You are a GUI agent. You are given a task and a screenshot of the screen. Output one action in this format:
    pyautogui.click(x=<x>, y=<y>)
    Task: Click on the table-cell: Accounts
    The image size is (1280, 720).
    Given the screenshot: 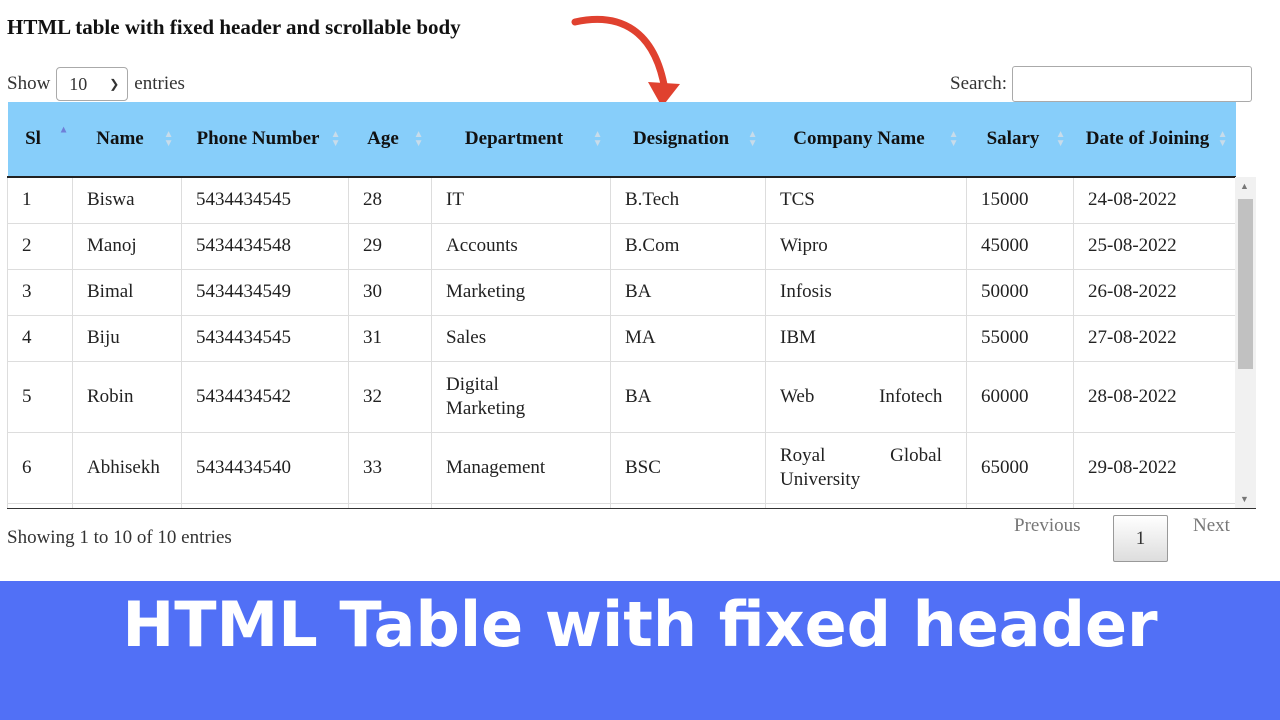 What is the action you would take?
    pyautogui.click(x=521, y=246)
    